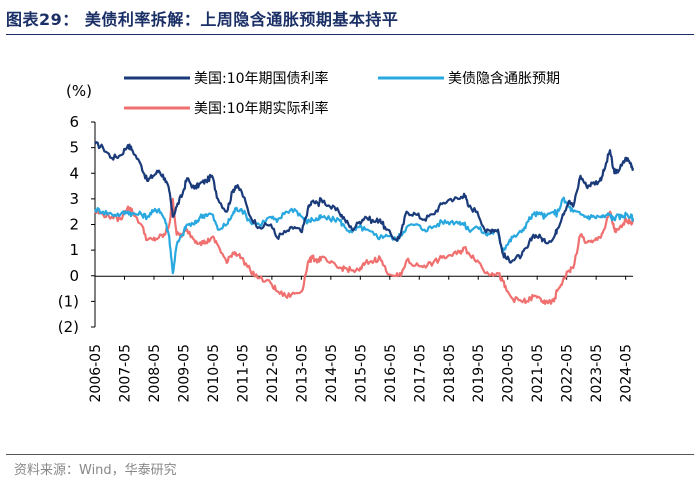 Image resolution: width=700 pixels, height=488 pixels. Describe the element at coordinates (420, 373) in the screenshot. I see `x-tick-label: 2017-05` at that location.